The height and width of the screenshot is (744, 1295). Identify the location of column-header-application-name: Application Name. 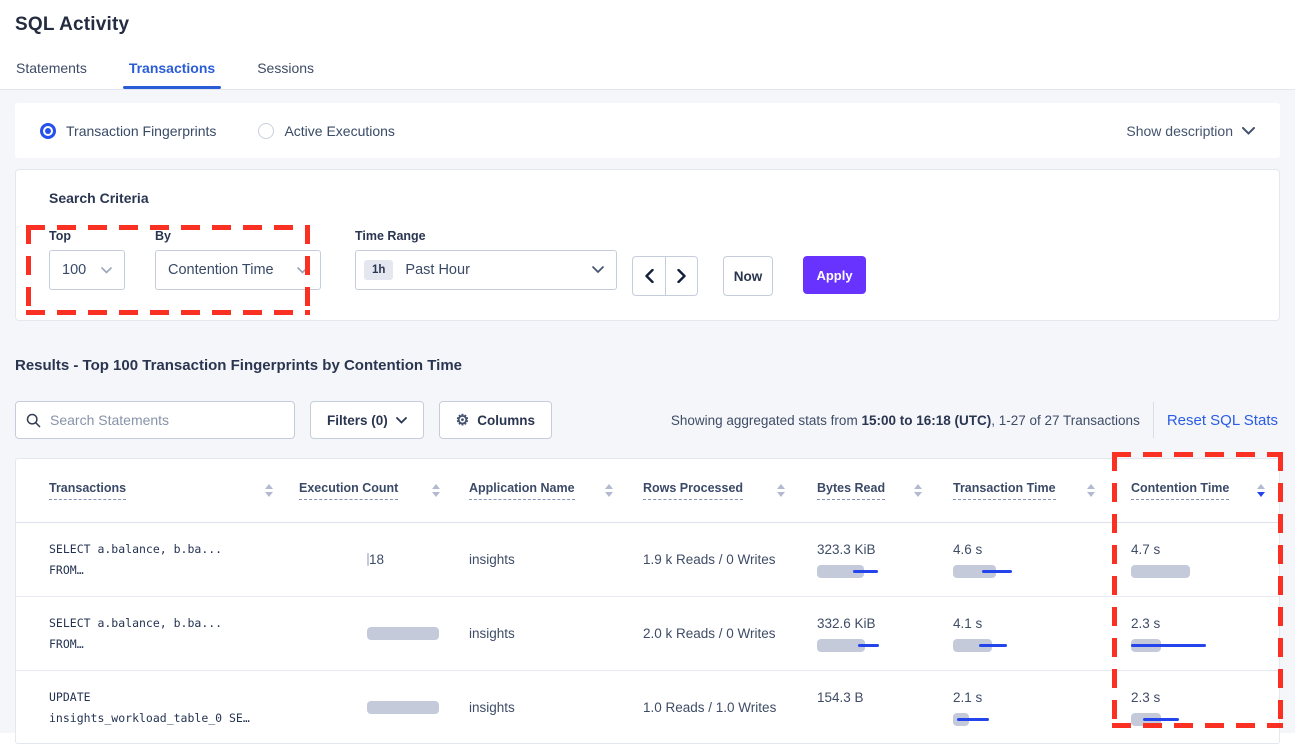
(540, 491).